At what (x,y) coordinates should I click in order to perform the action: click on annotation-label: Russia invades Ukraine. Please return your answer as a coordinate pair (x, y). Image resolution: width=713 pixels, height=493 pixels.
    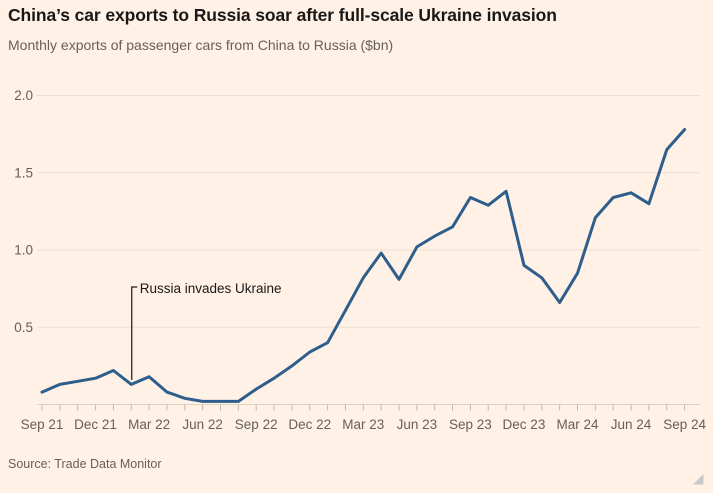
    Looking at the image, I should click on (211, 288).